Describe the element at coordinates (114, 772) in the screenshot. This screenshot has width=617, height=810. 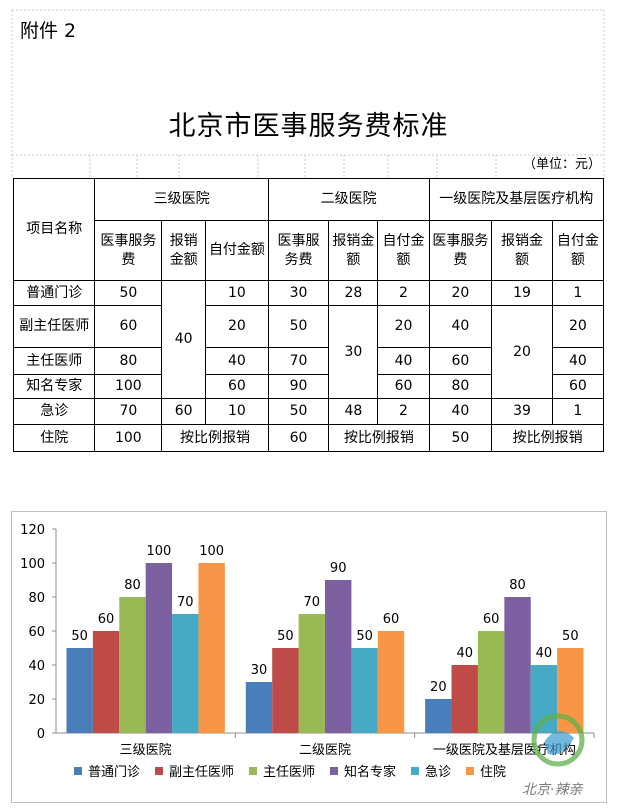
I see `legend-label: 普通门诊` at that location.